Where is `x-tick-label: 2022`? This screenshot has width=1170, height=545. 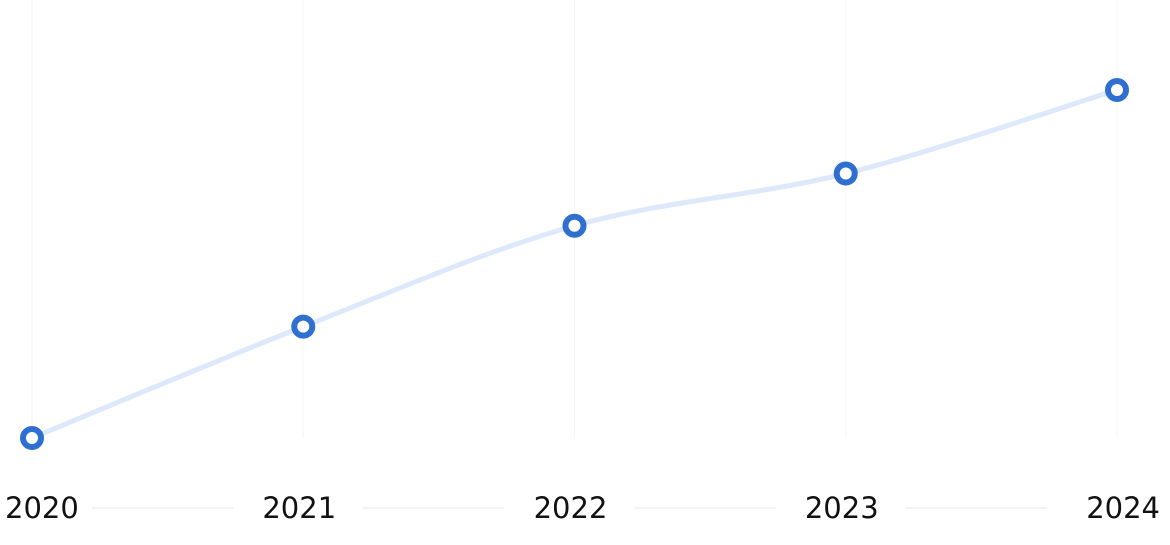 x-tick-label: 2022 is located at coordinates (571, 508).